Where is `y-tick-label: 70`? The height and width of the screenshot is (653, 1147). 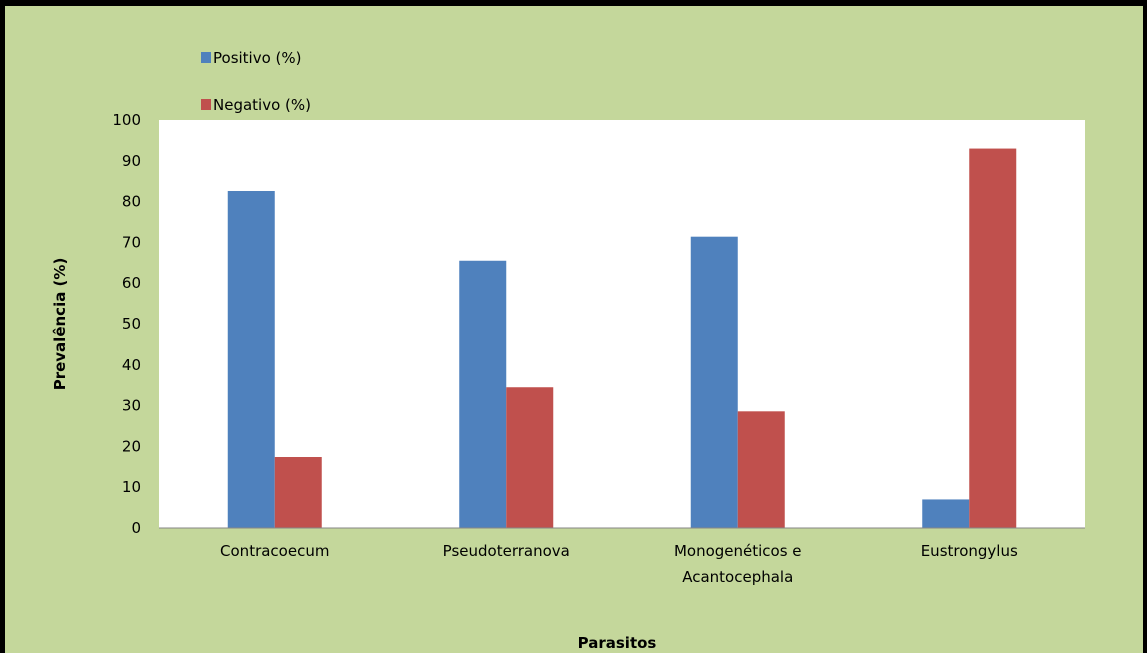
y-tick-label: 70 is located at coordinates (131, 242).